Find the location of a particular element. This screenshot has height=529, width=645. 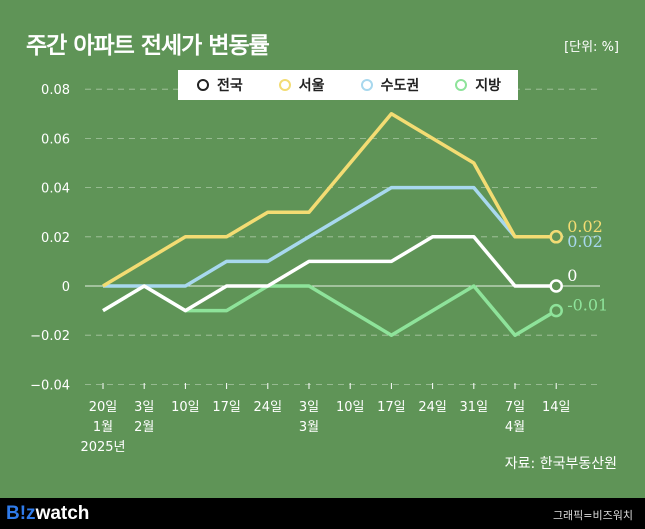

end-value-label: -0.01 is located at coordinates (587, 305).